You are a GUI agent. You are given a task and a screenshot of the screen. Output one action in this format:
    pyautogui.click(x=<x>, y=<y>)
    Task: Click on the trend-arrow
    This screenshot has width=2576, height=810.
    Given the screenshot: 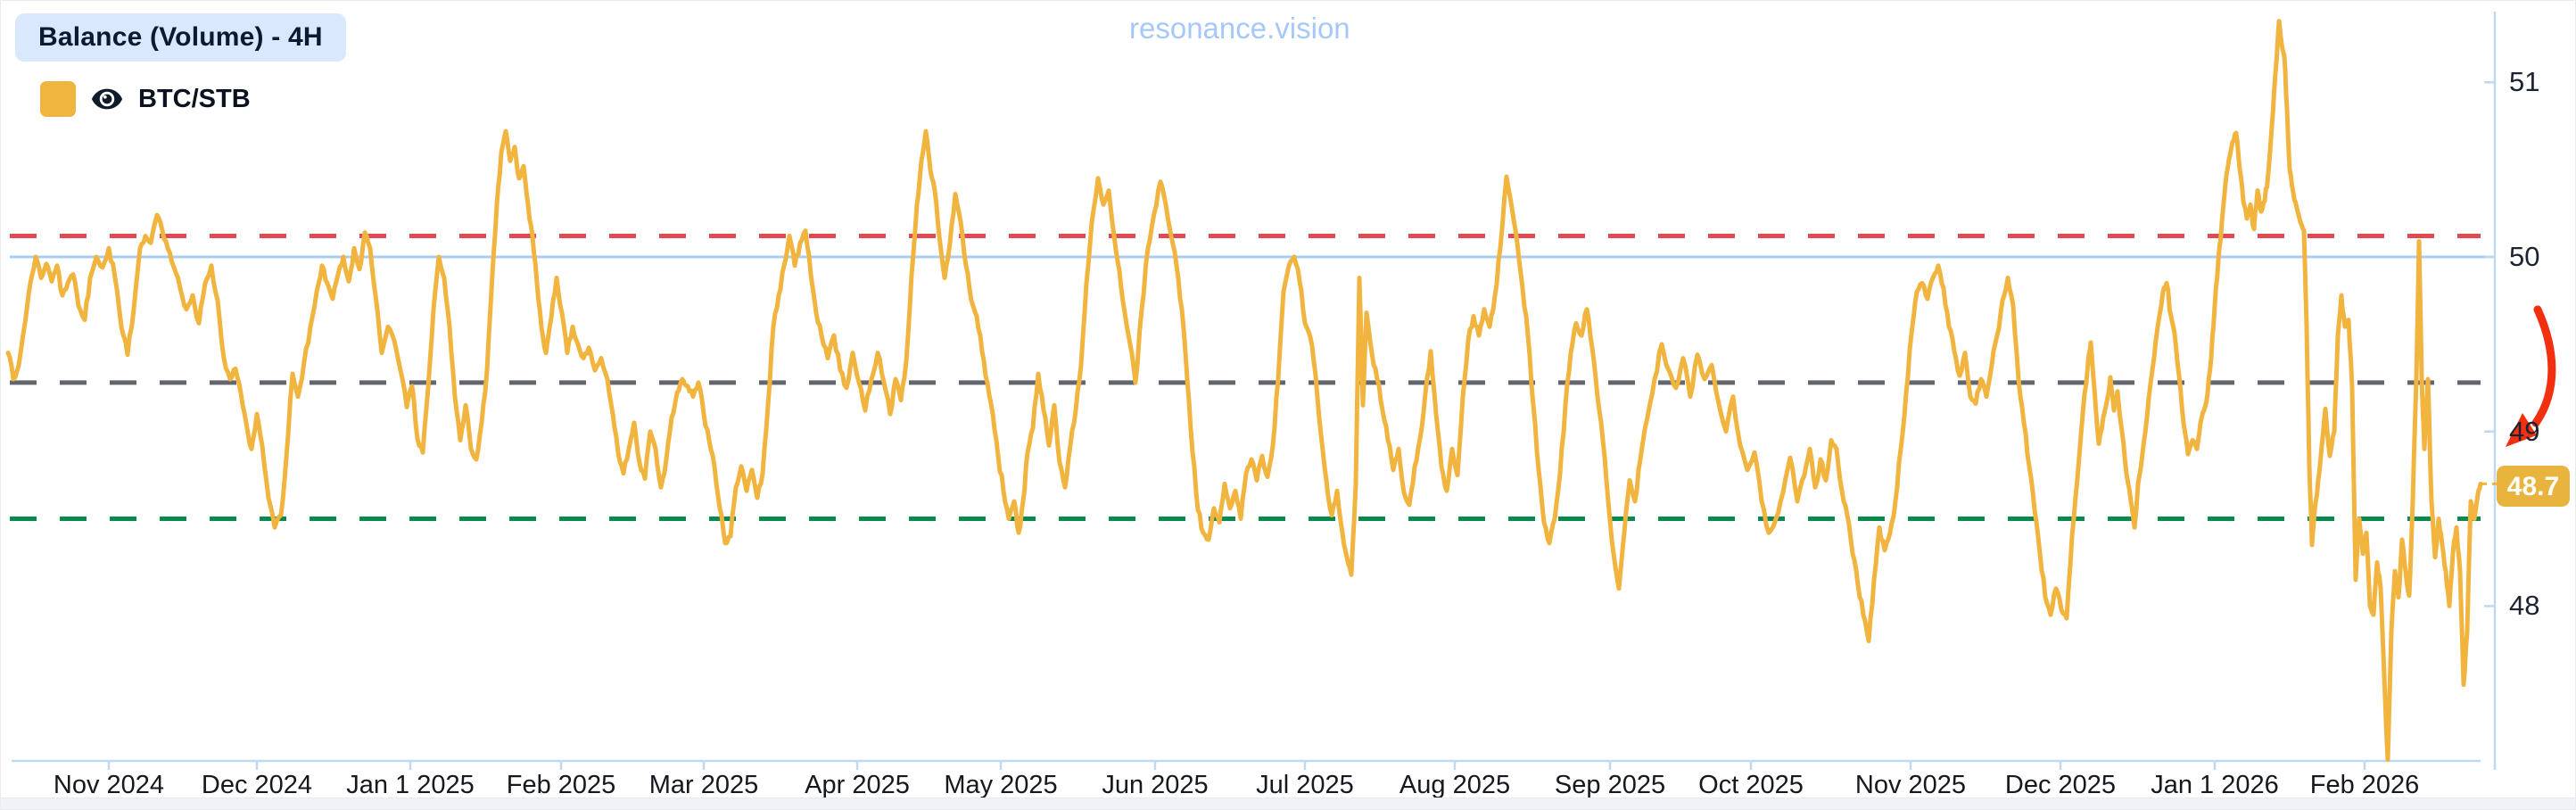 What is the action you would take?
    pyautogui.click(x=2544, y=366)
    